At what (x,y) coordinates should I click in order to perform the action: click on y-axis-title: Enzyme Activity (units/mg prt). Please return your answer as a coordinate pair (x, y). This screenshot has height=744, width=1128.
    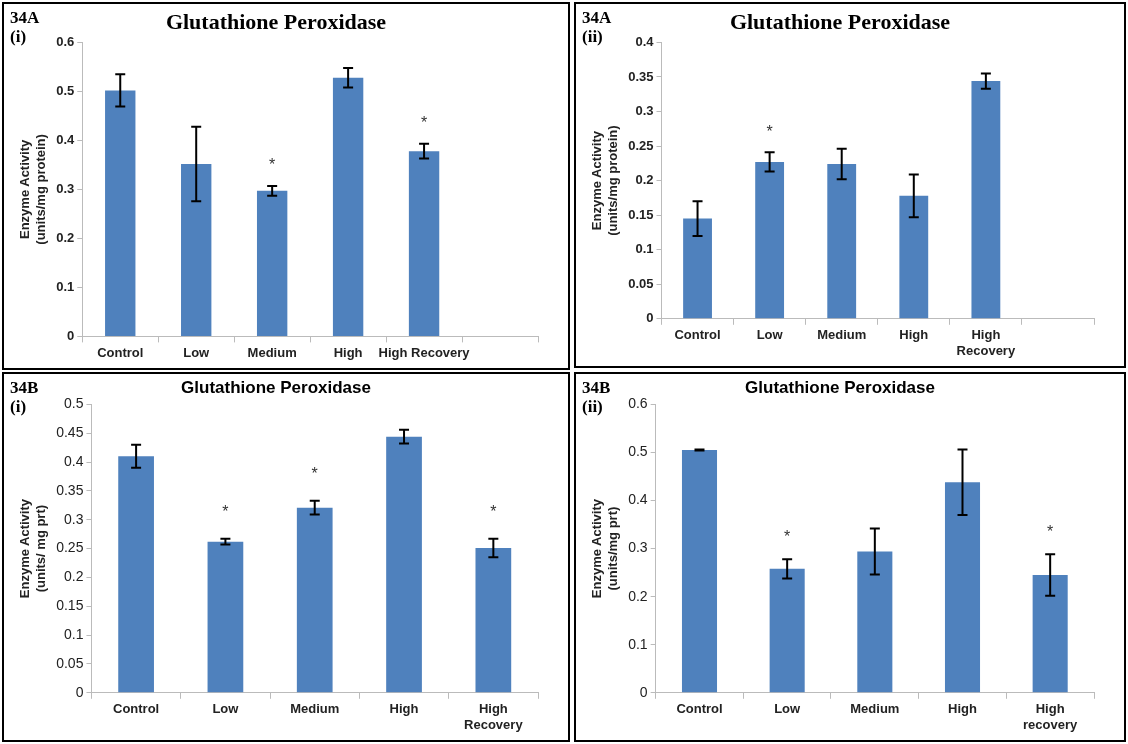
    Looking at the image, I should click on (604, 548).